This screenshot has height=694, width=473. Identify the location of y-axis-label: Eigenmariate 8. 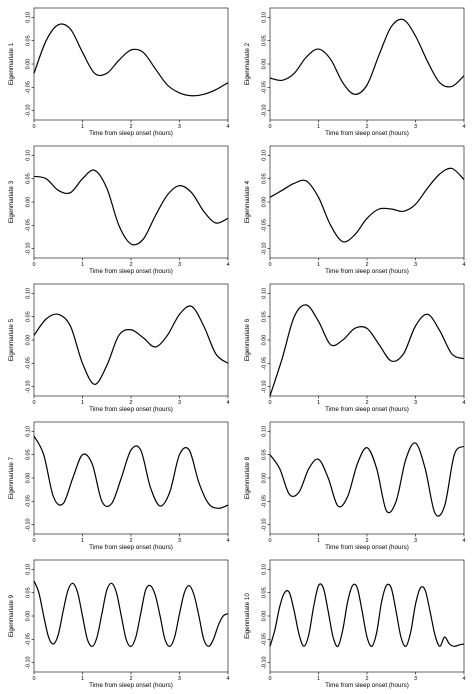
(247, 477).